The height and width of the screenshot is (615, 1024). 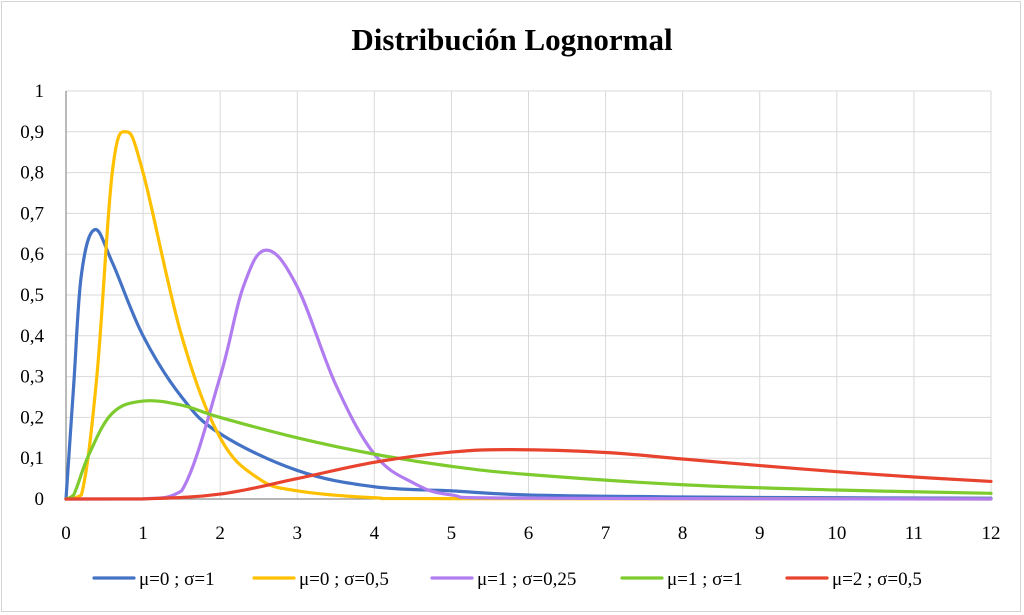 I want to click on x-tick-label: 3, so click(x=298, y=533).